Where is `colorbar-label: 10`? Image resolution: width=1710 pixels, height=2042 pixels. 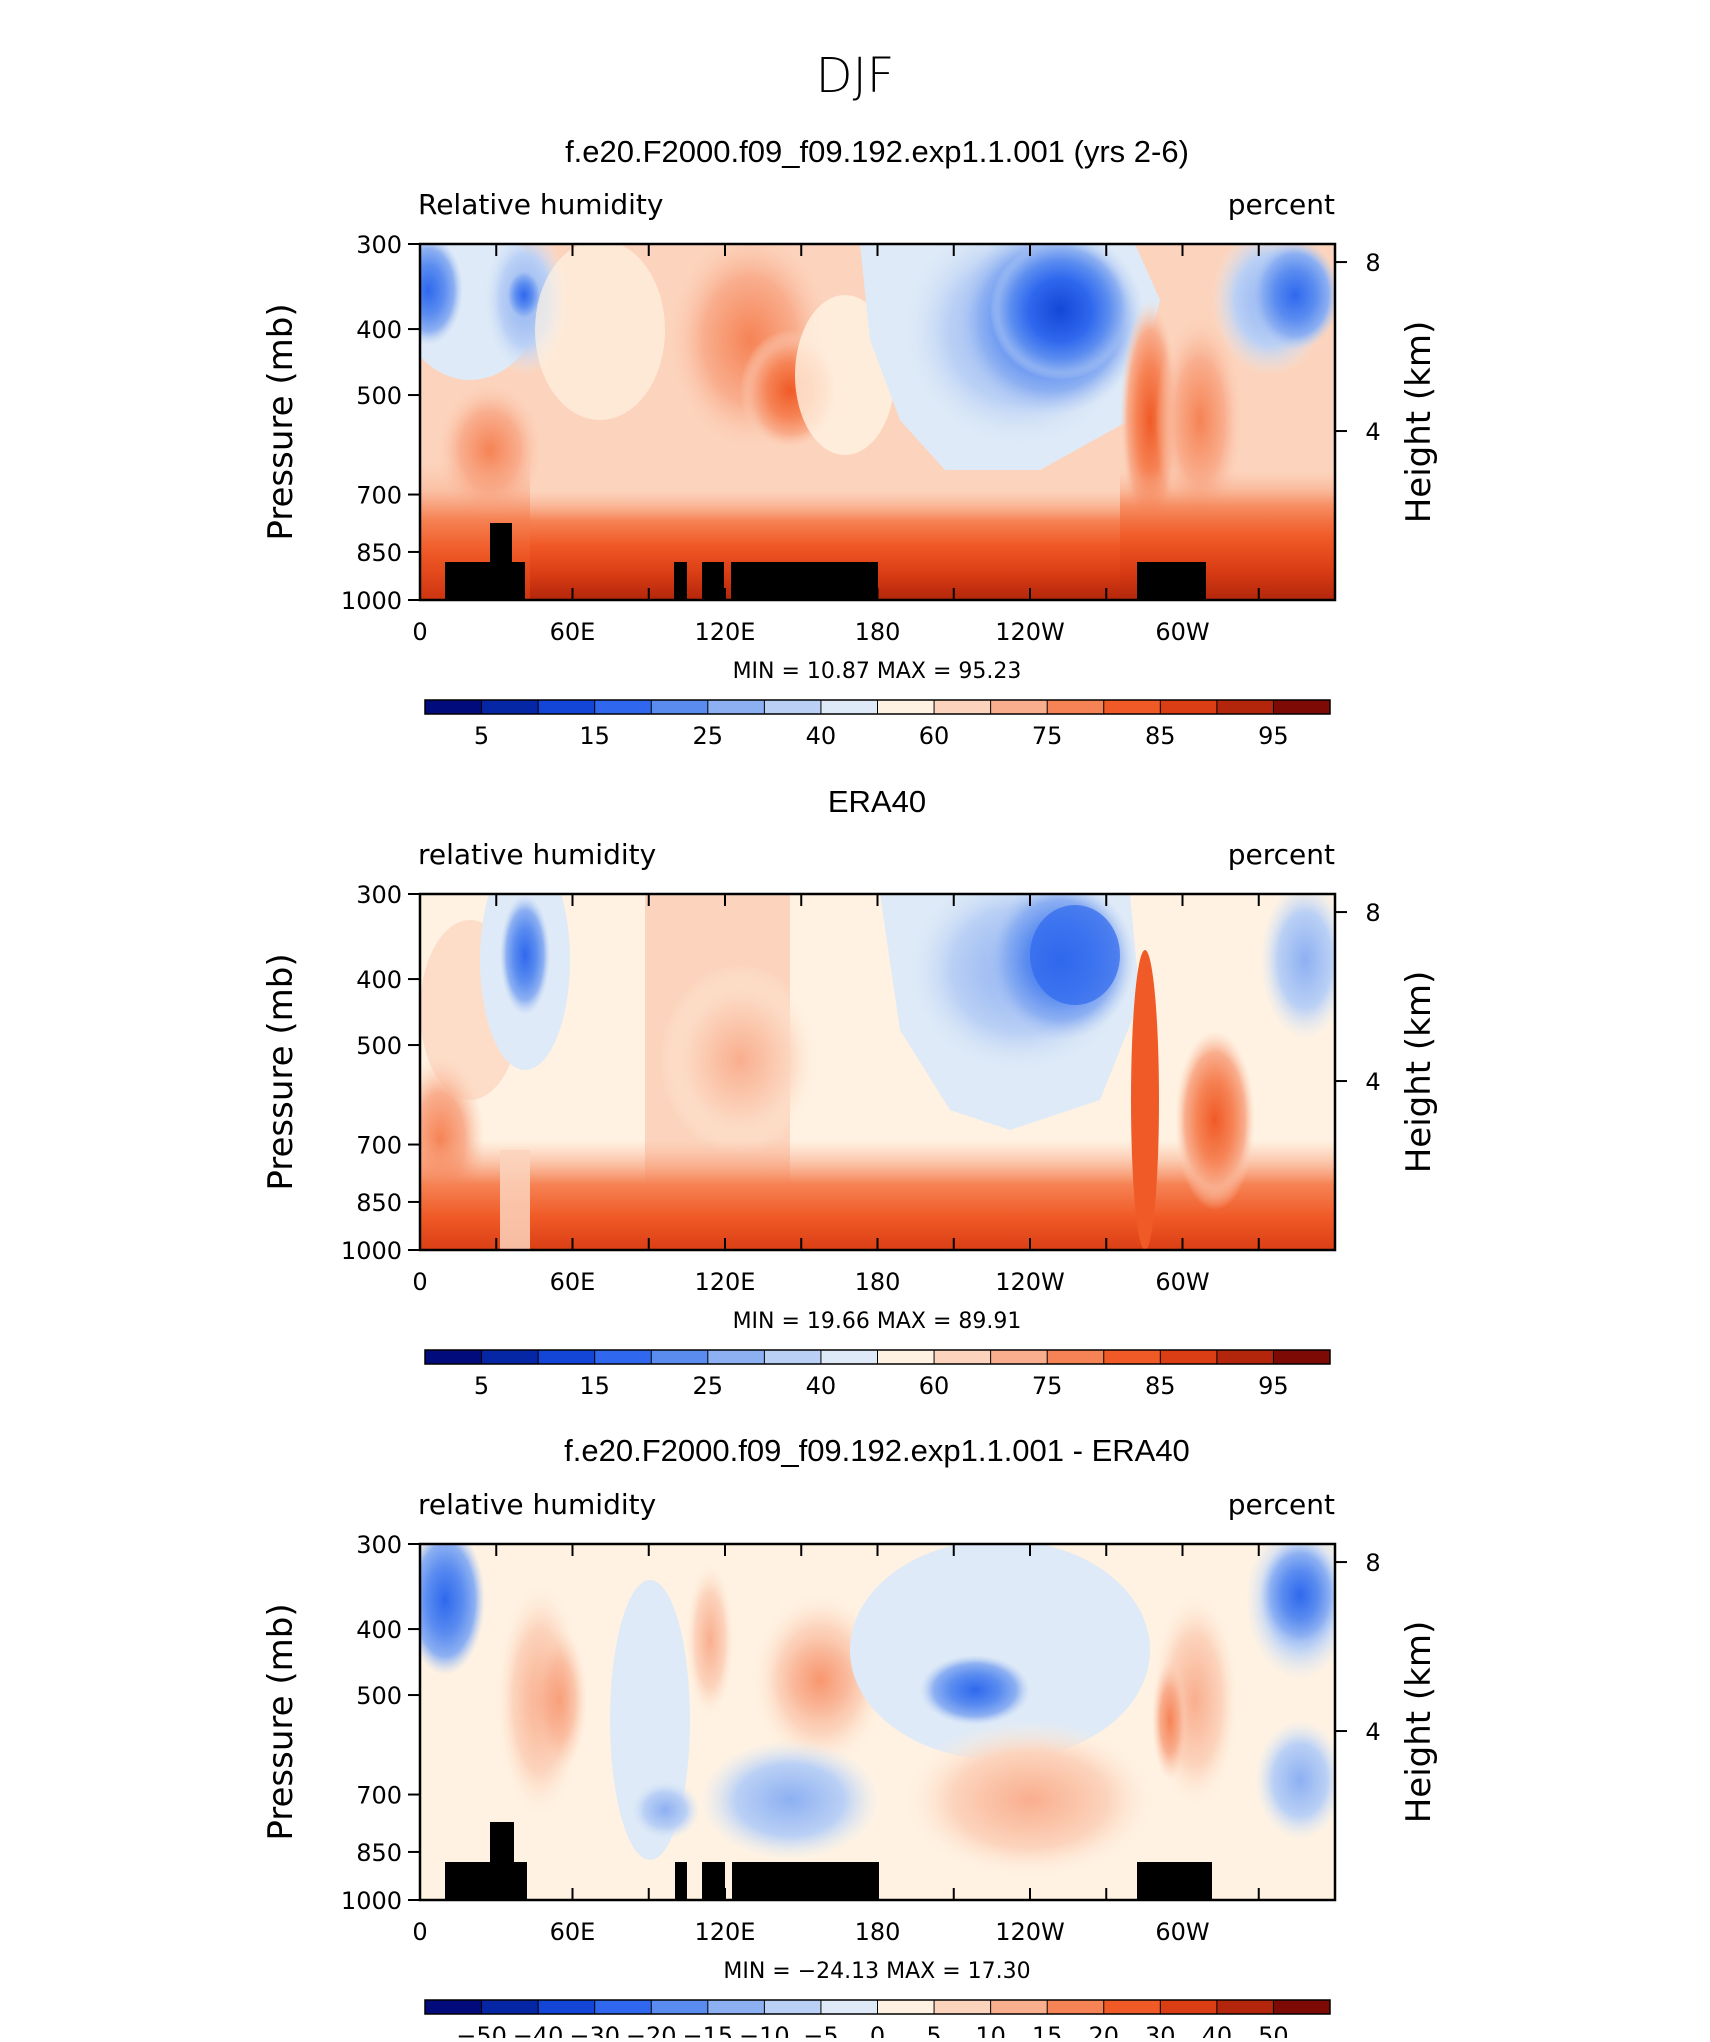 colorbar-label: 10 is located at coordinates (990, 2030).